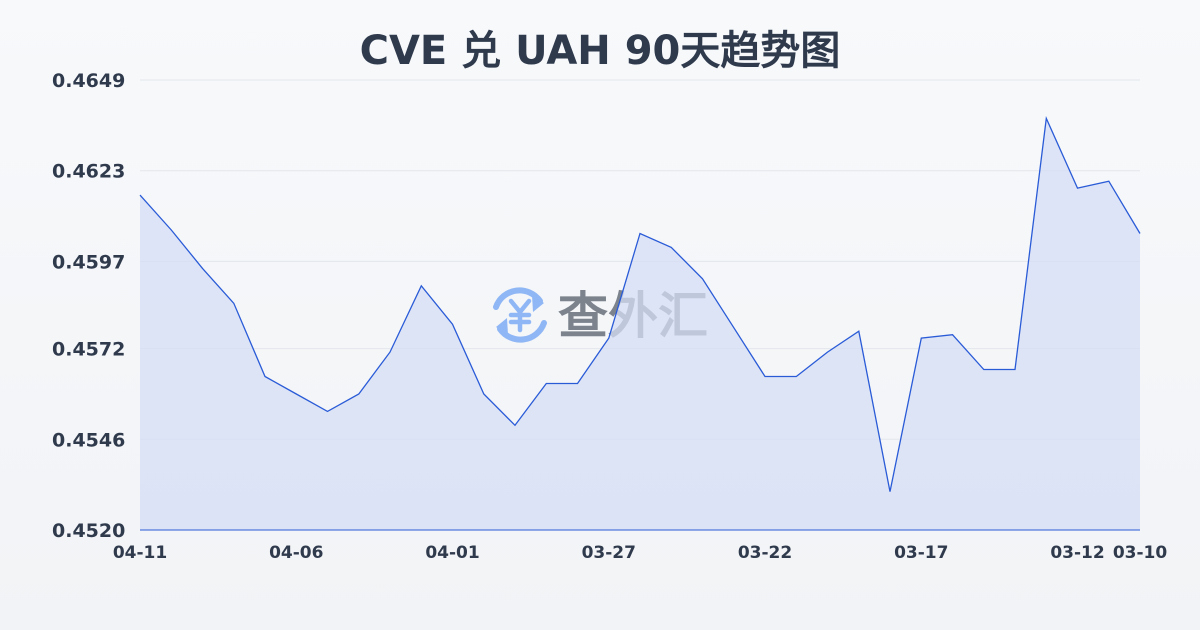 The height and width of the screenshot is (630, 1200). Describe the element at coordinates (765, 553) in the screenshot. I see `x-tick-label: 03-22` at that location.